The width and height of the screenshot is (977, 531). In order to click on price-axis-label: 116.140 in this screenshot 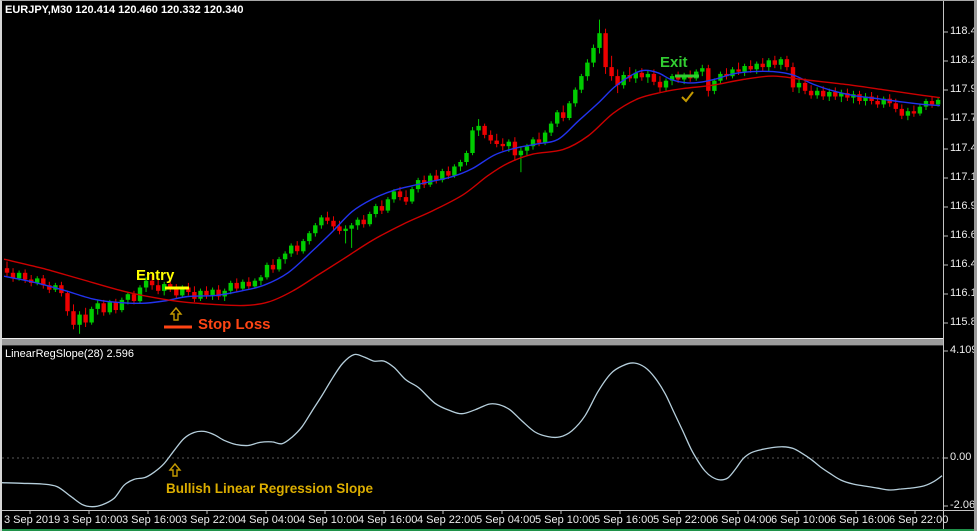, I will do `click(963, 293)`.